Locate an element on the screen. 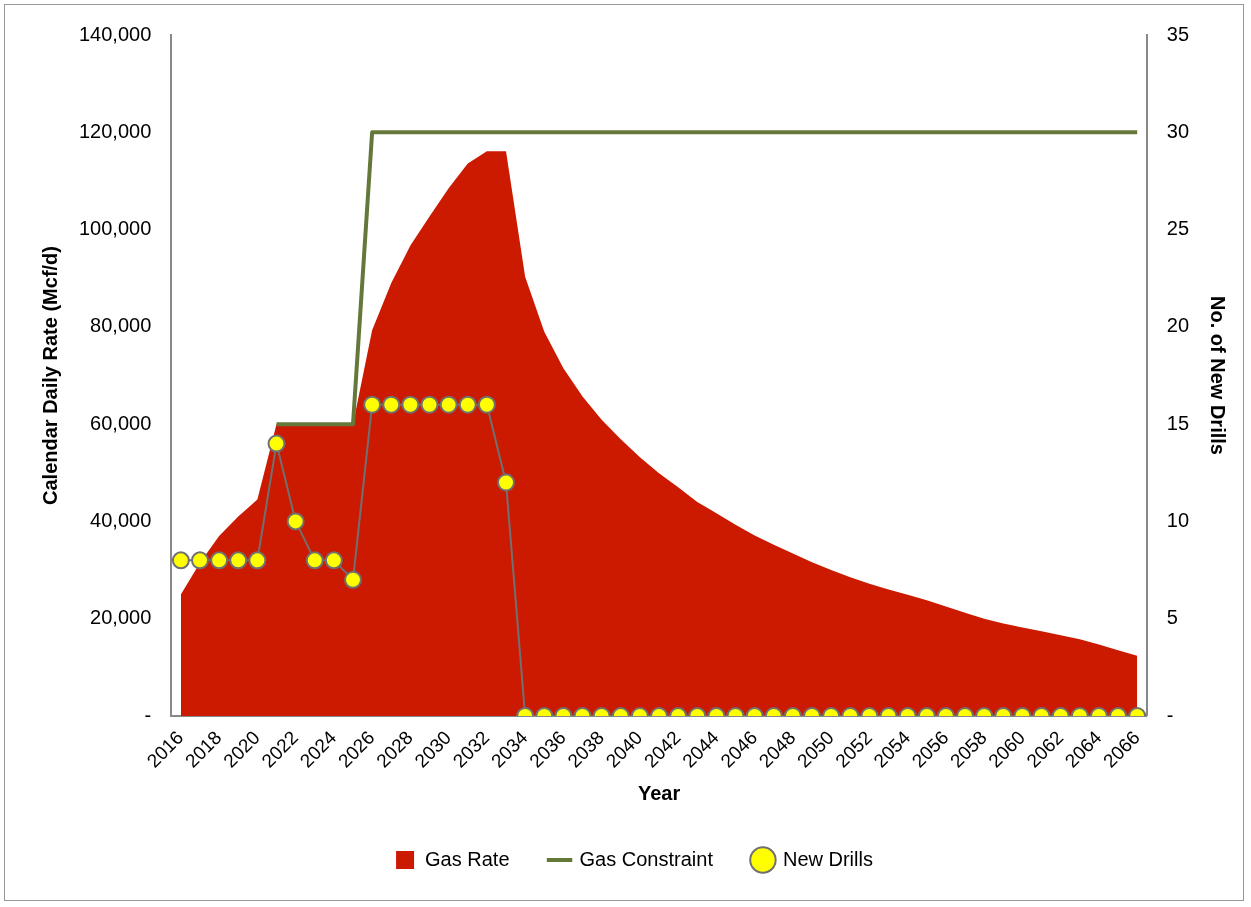 Image resolution: width=1251 pixels, height=907 pixels. y2-tick-label: 35 is located at coordinates (1177, 33).